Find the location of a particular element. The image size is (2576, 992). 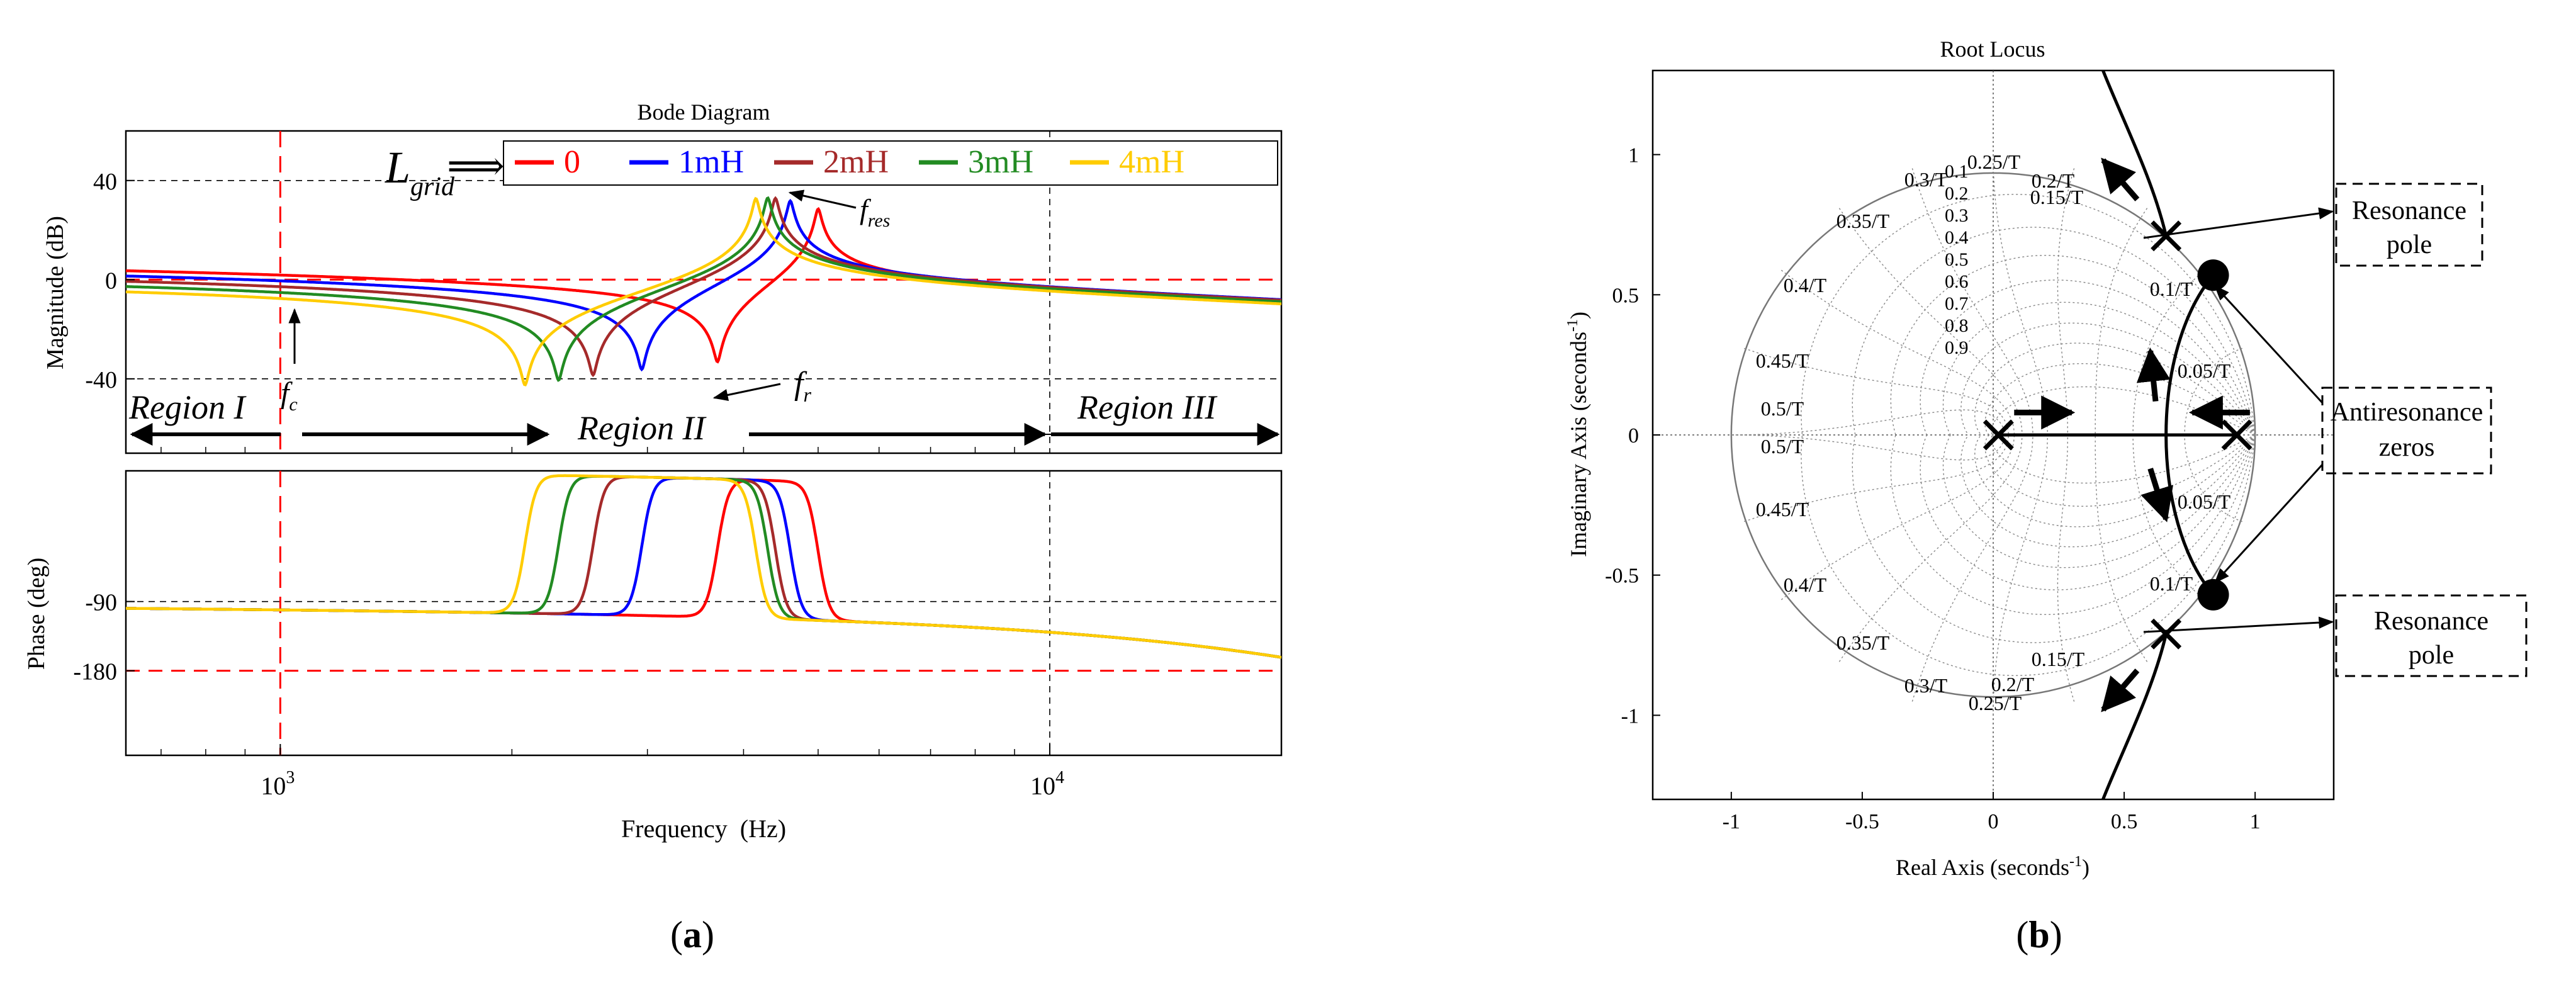

wn-label-lower: 0.4/T is located at coordinates (1805, 584).